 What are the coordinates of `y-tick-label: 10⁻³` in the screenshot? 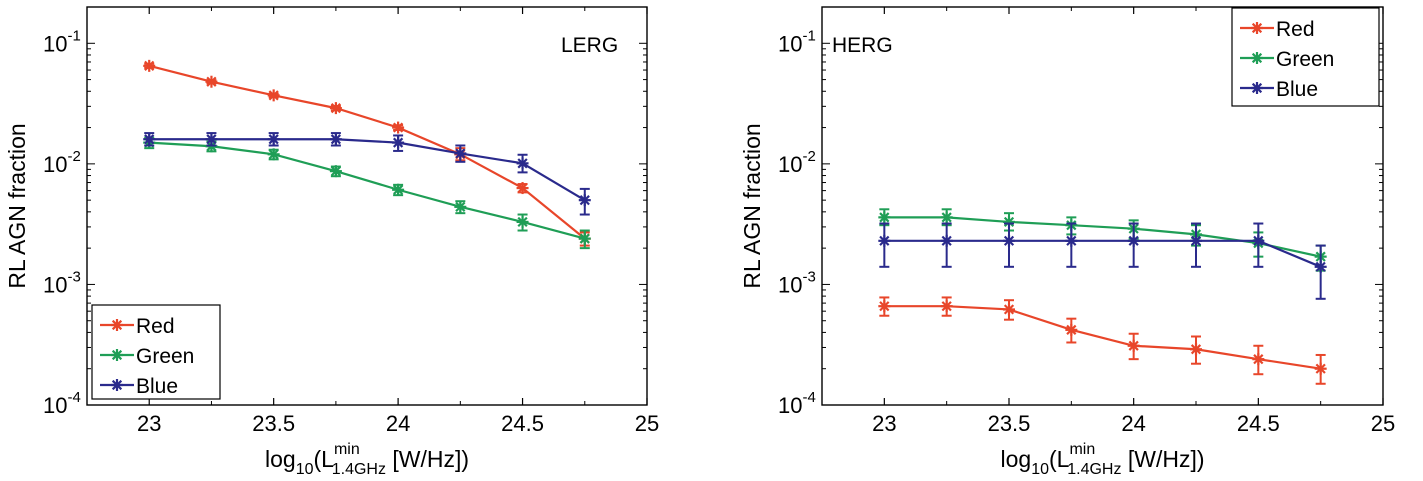 It's located at (797, 282).